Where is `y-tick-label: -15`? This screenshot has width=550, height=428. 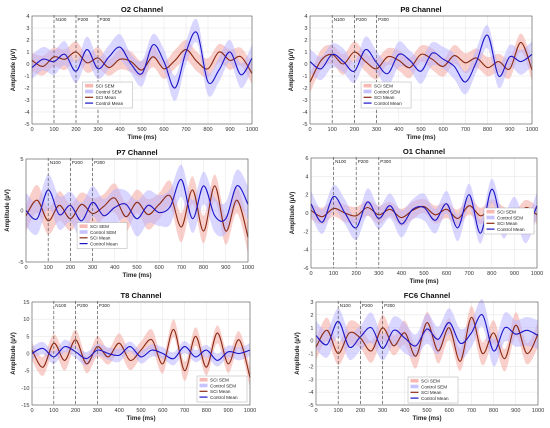 y-tick-label: -15 is located at coordinates (25, 406).